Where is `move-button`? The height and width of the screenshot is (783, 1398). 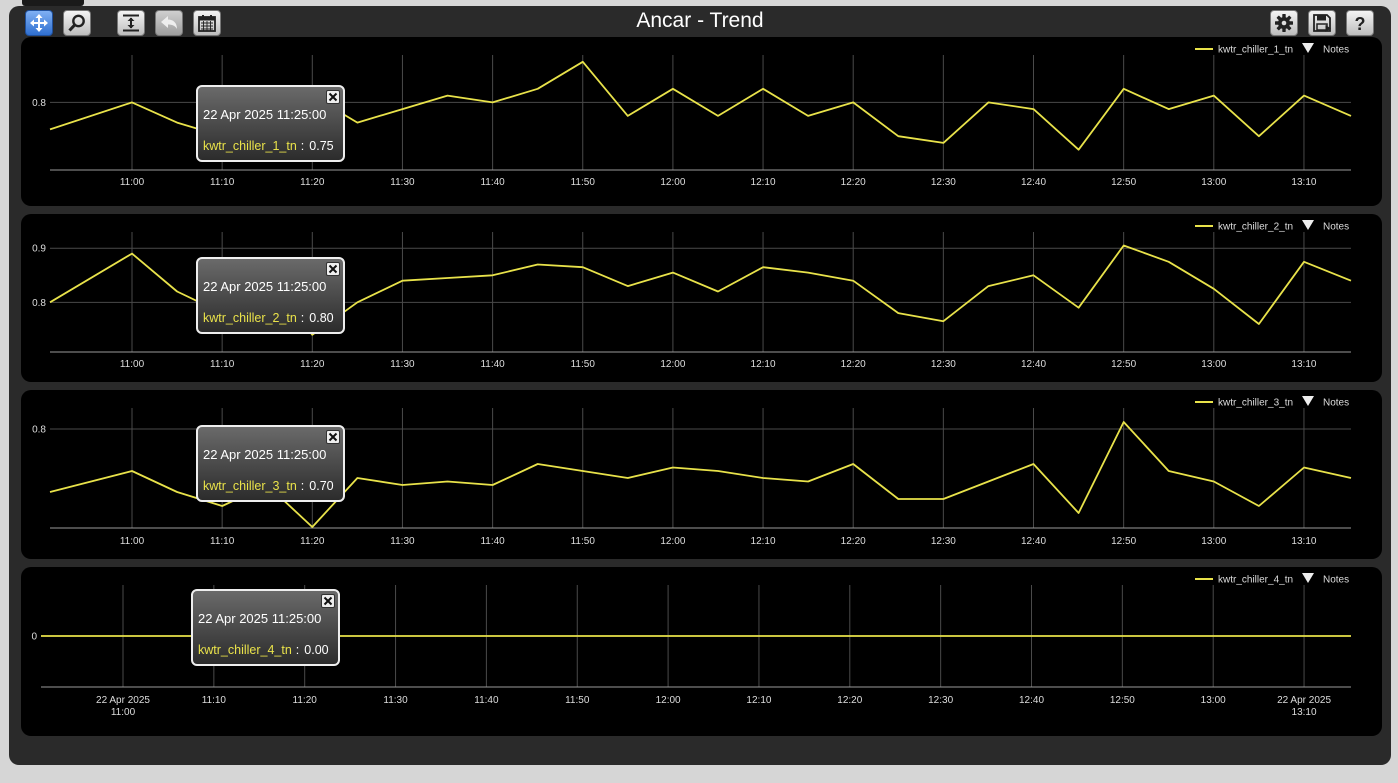
move-button is located at coordinates (39, 23).